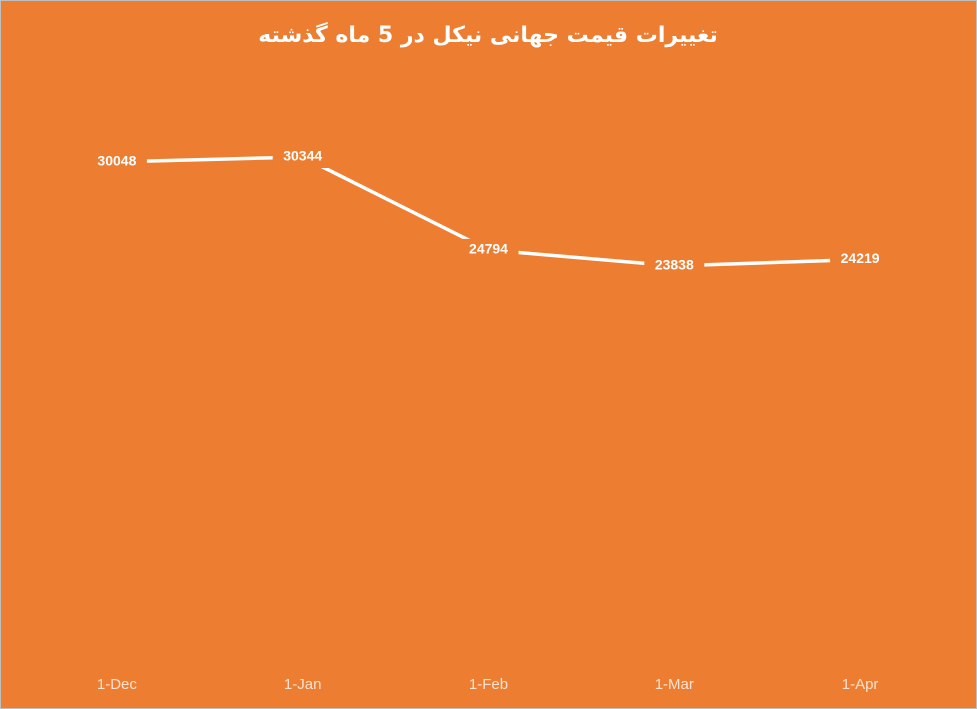 This screenshot has width=977, height=709. Describe the element at coordinates (117, 684) in the screenshot. I see `x-tick-label: 1-Dec` at that location.